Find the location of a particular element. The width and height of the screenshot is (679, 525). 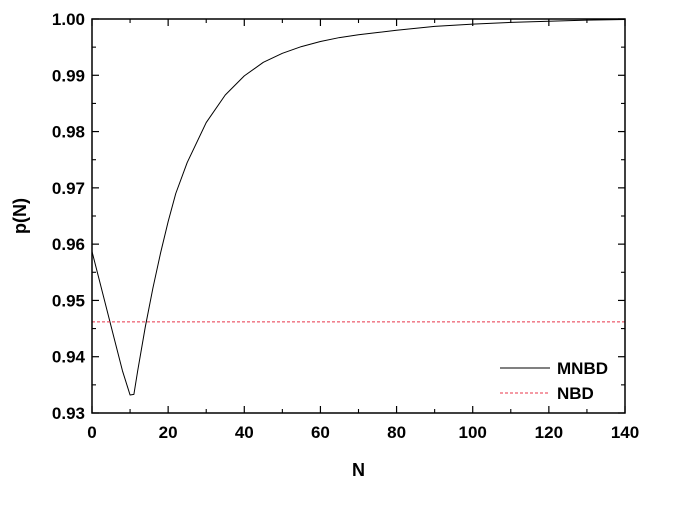

x-axis-title: N is located at coordinates (358, 470).